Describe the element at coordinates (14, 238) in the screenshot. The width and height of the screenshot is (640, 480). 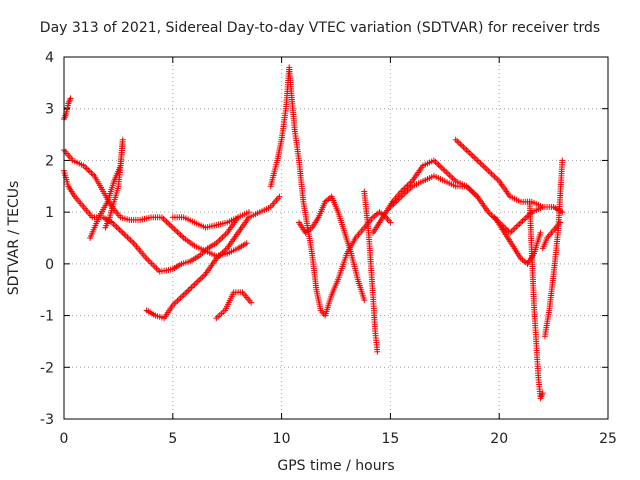
I see `y-axis-label: SDTVAR / TECUs` at that location.